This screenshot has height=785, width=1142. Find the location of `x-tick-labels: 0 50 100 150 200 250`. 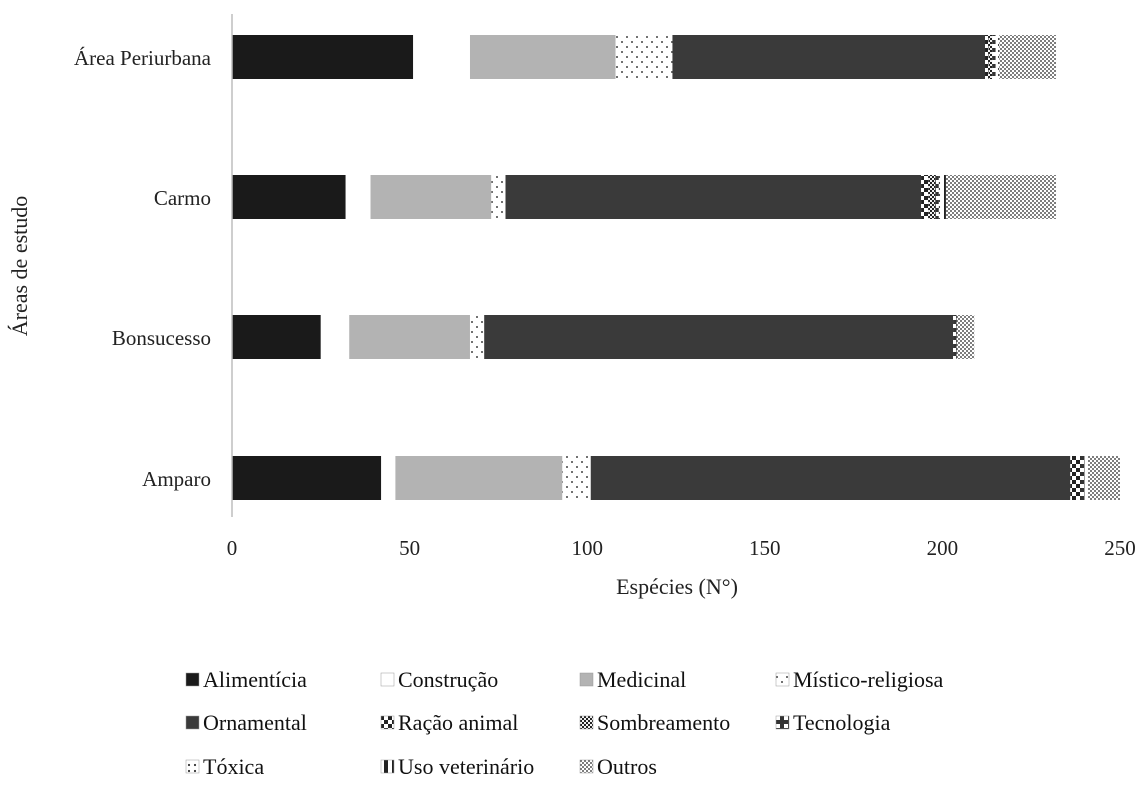

x-tick-labels: 0 50 100 150 200 250 is located at coordinates (681, 548).